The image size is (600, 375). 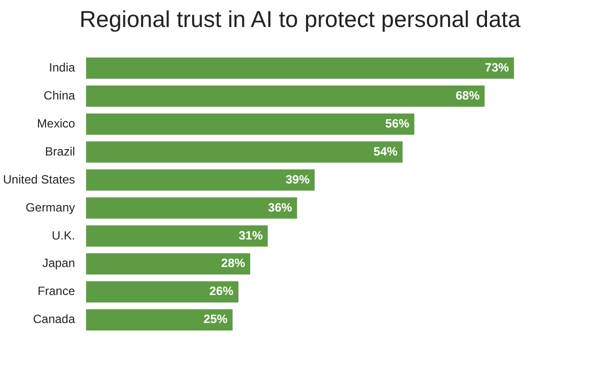 What do you see at coordinates (54, 319) in the screenshot?
I see `y-tick-label: Canada` at bounding box center [54, 319].